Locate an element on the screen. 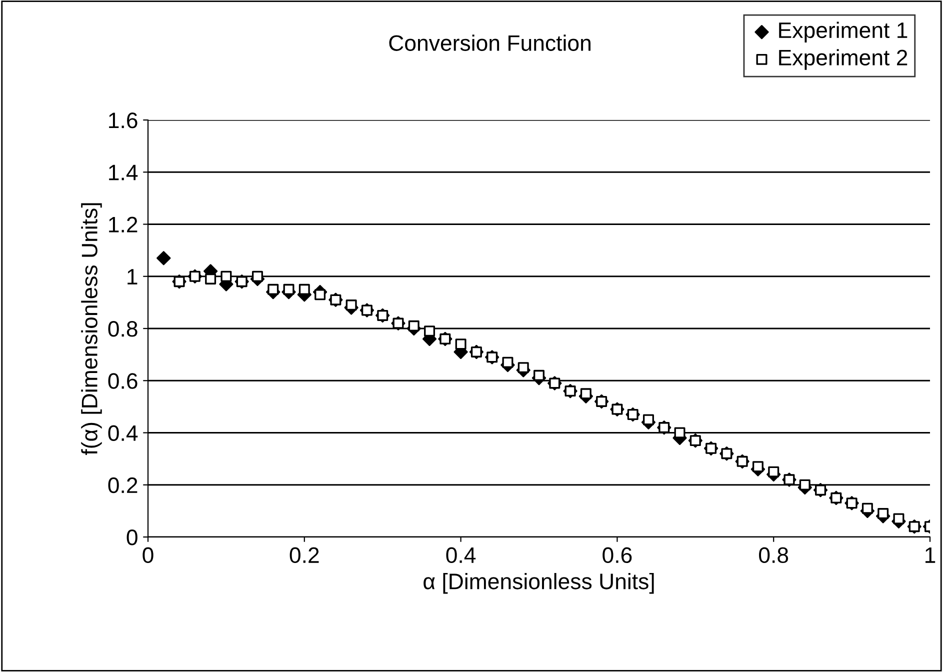 The width and height of the screenshot is (943, 672). y-tick-label: 1.6 is located at coordinates (123, 120).